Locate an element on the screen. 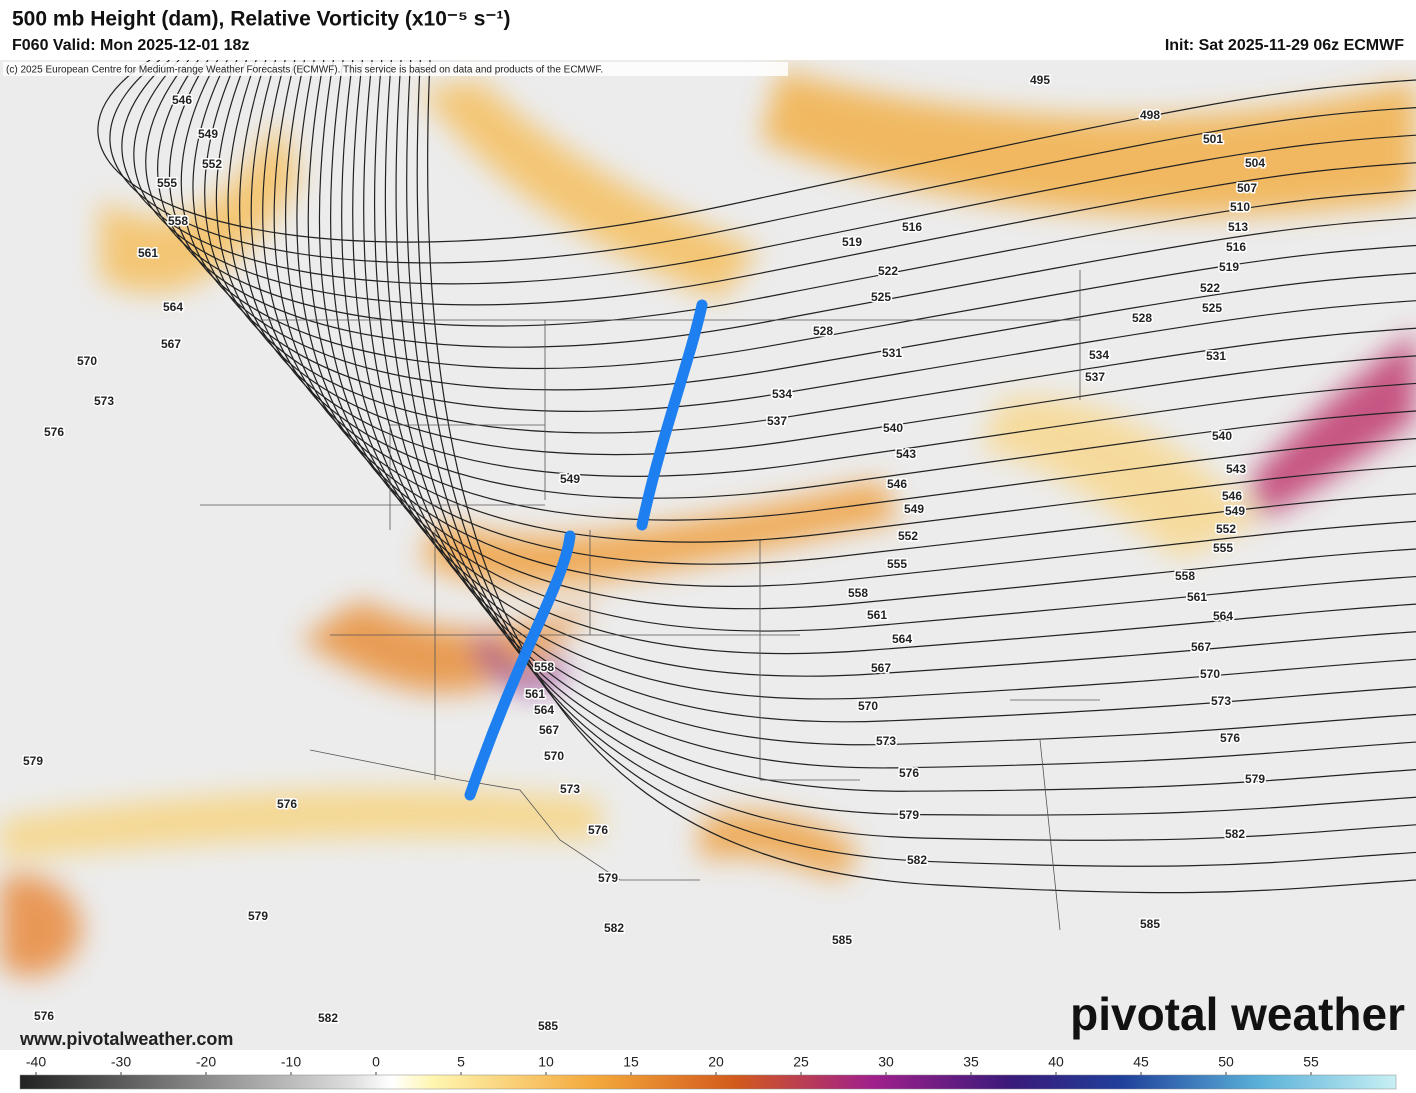 This screenshot has height=1093, width=1416. colorbar-tick-label: 0 is located at coordinates (376, 1062).